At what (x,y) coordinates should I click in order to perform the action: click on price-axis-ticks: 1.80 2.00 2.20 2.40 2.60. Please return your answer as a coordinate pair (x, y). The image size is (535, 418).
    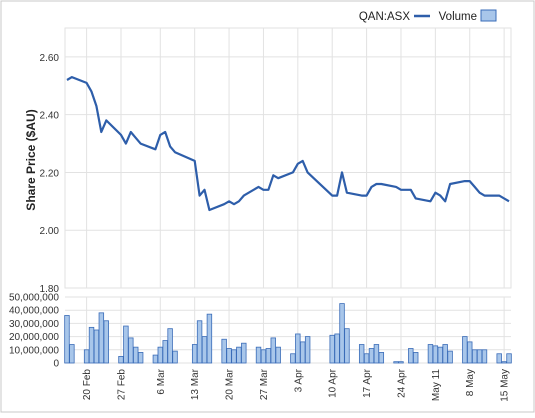
    Looking at the image, I should click on (50, 174).